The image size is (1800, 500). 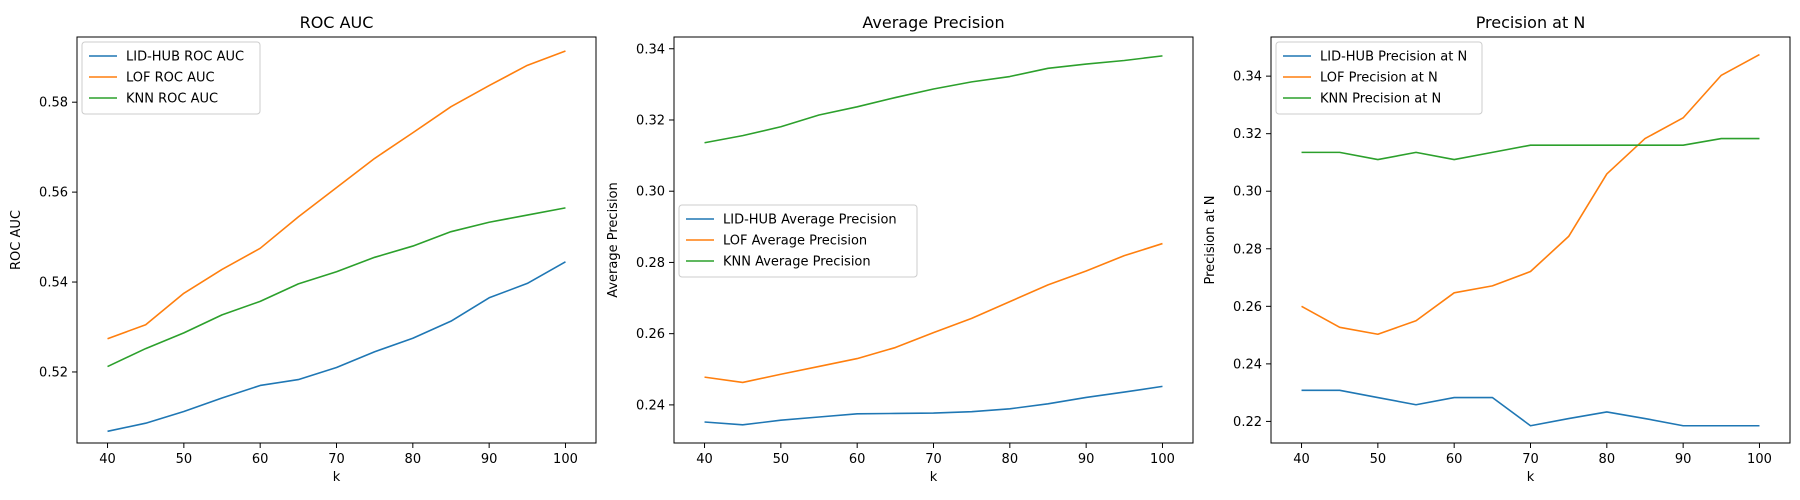 I want to click on legend-label: LOF ROC AUC, so click(x=170, y=78).